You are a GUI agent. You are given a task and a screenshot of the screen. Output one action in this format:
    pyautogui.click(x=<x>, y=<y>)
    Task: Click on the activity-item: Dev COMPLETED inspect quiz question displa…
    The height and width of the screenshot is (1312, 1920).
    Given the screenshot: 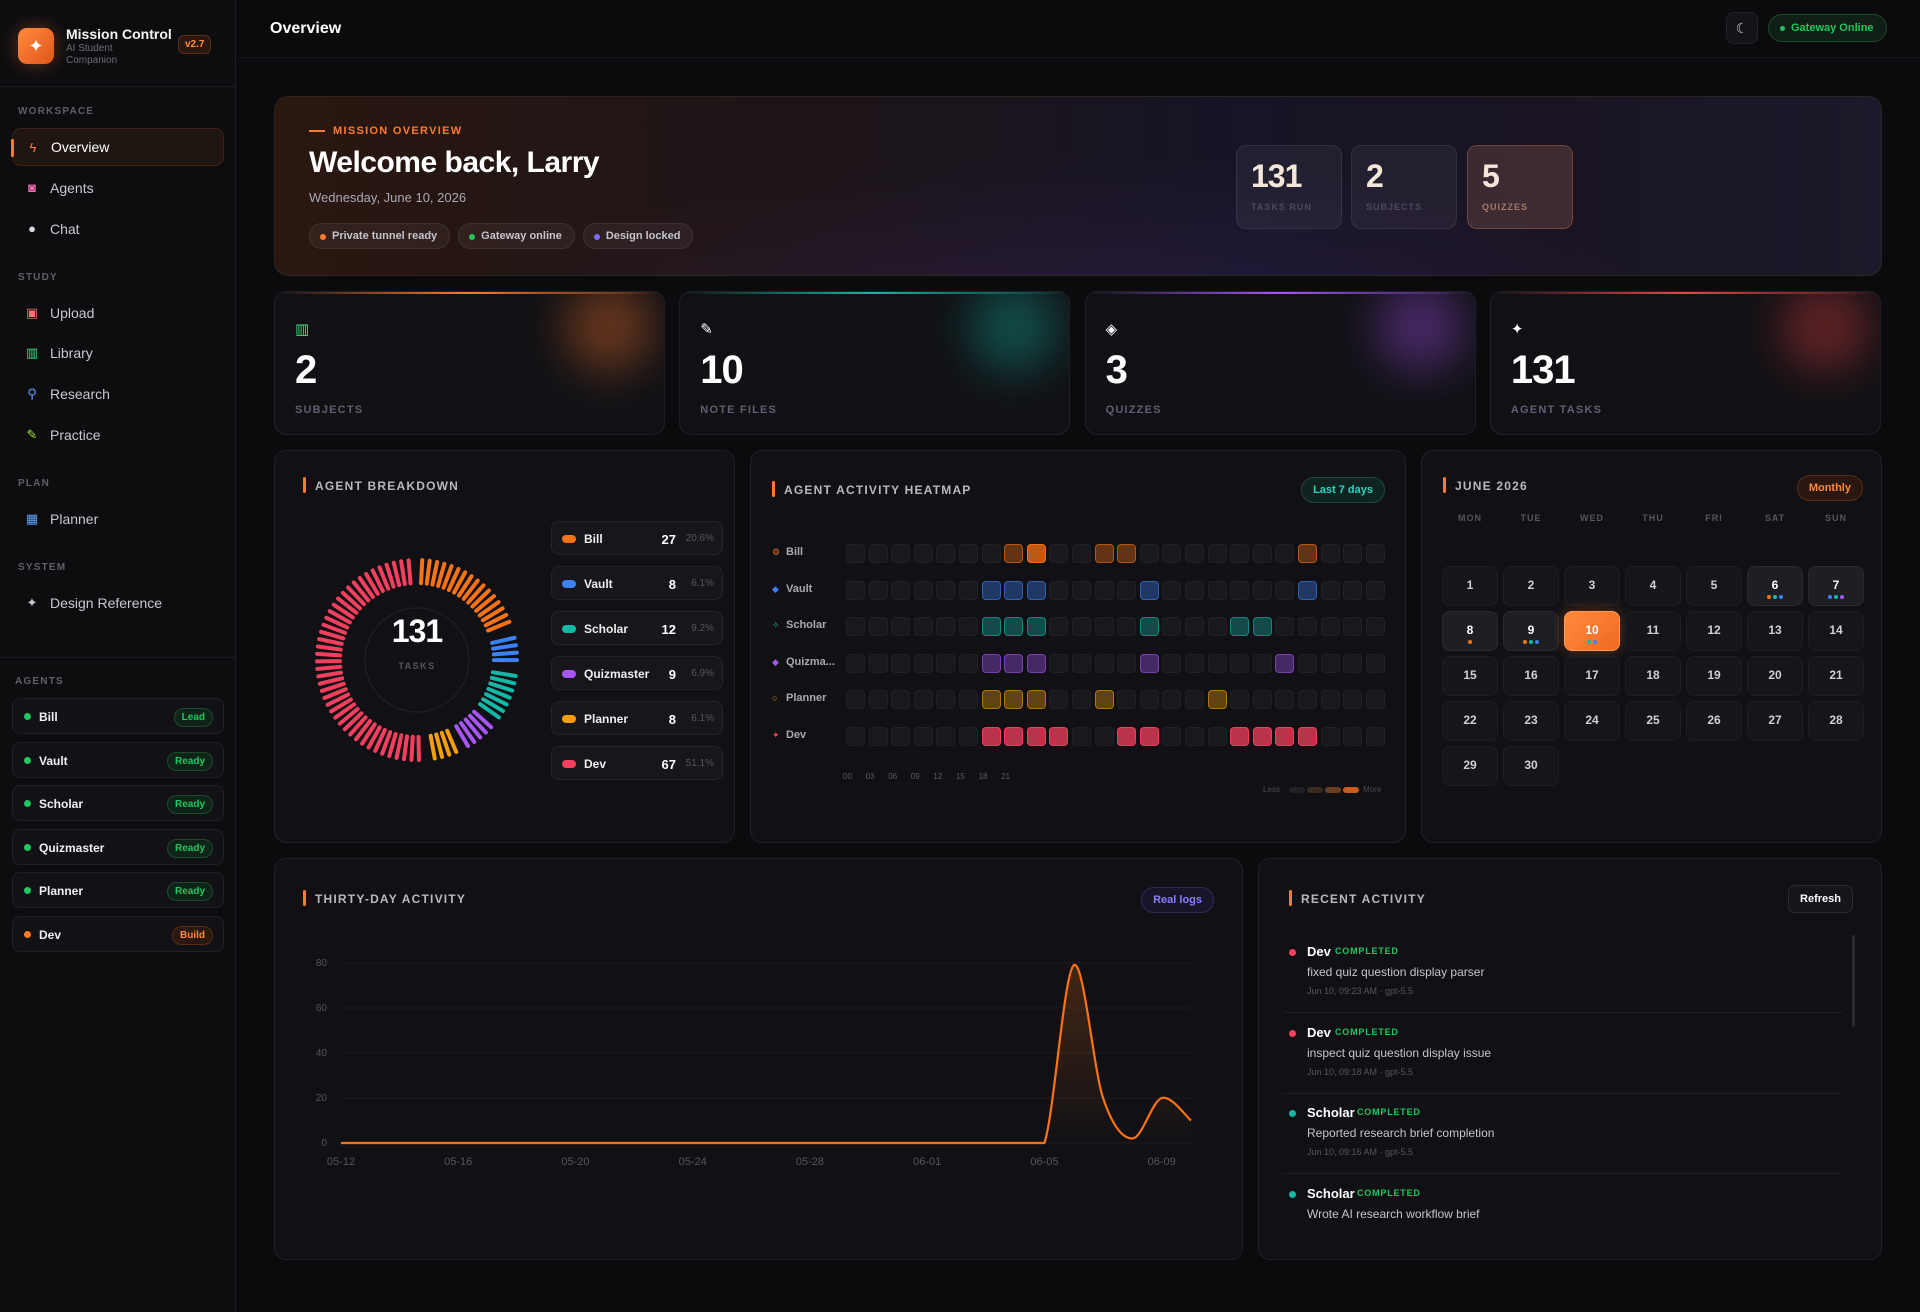 What is the action you would take?
    pyautogui.click(x=1563, y=1055)
    